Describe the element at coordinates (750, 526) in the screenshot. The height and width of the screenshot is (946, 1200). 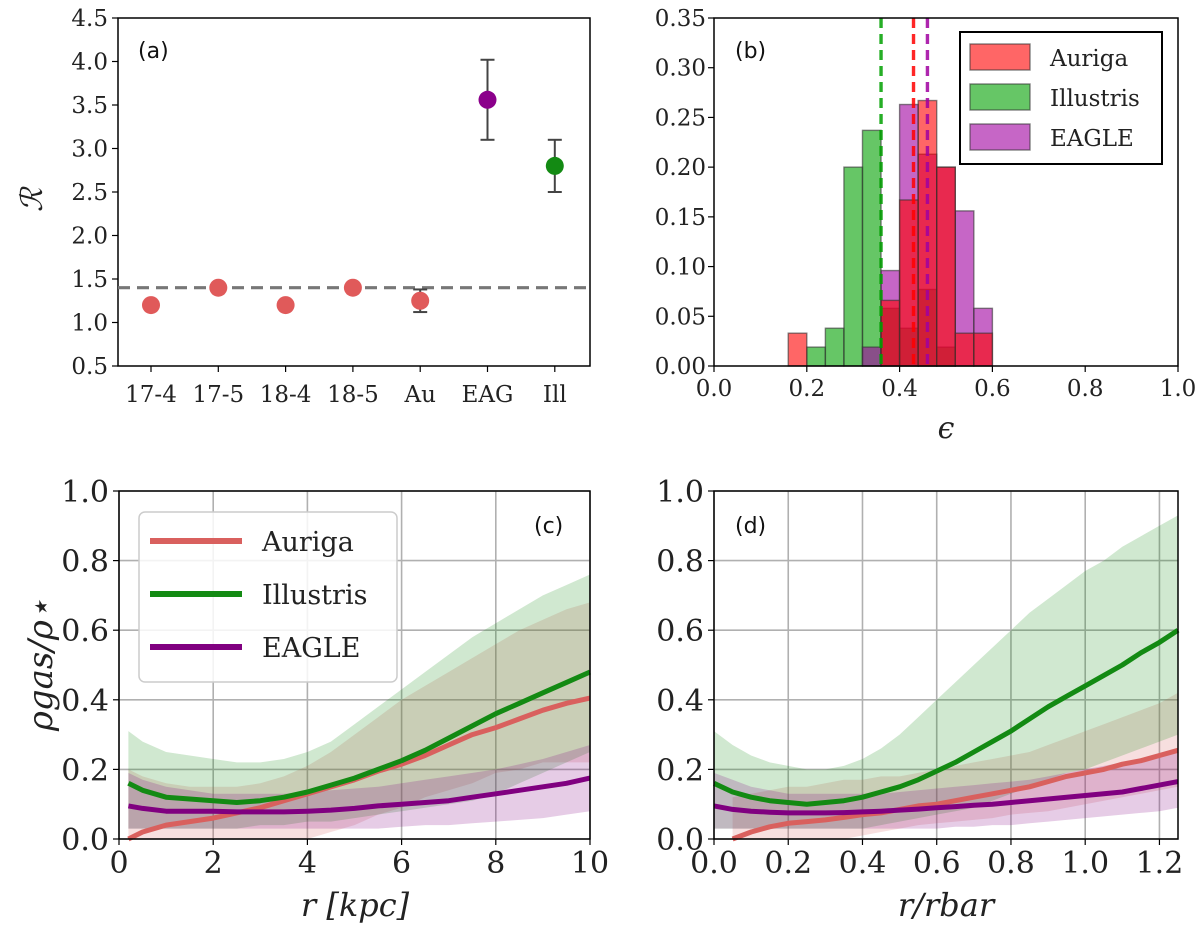
I see `panel-tag-d: (d)` at that location.